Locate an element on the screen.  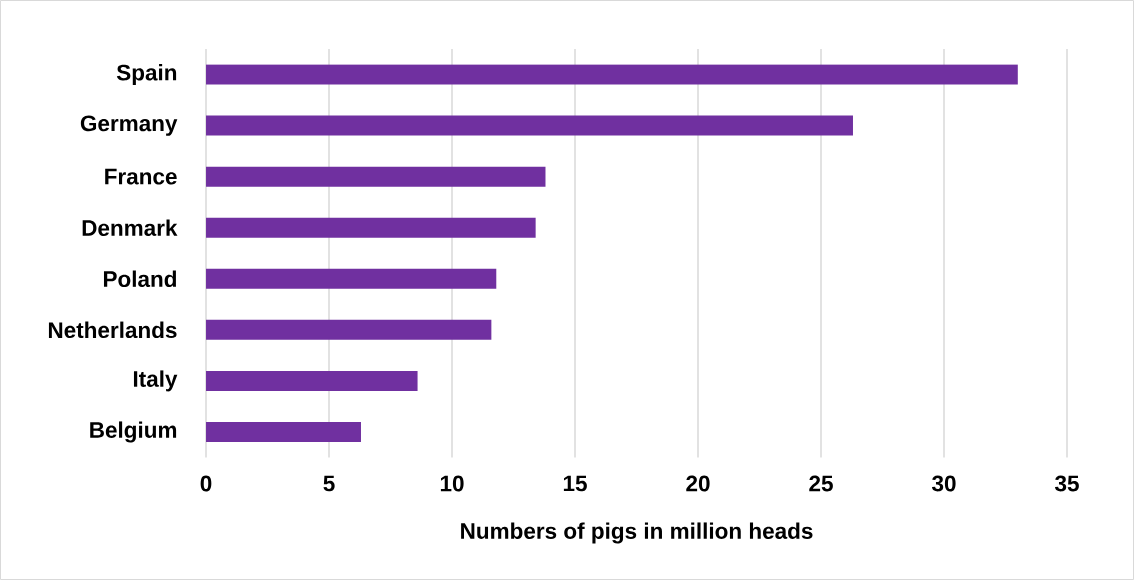
x-tick-label: 10 is located at coordinates (452, 483).